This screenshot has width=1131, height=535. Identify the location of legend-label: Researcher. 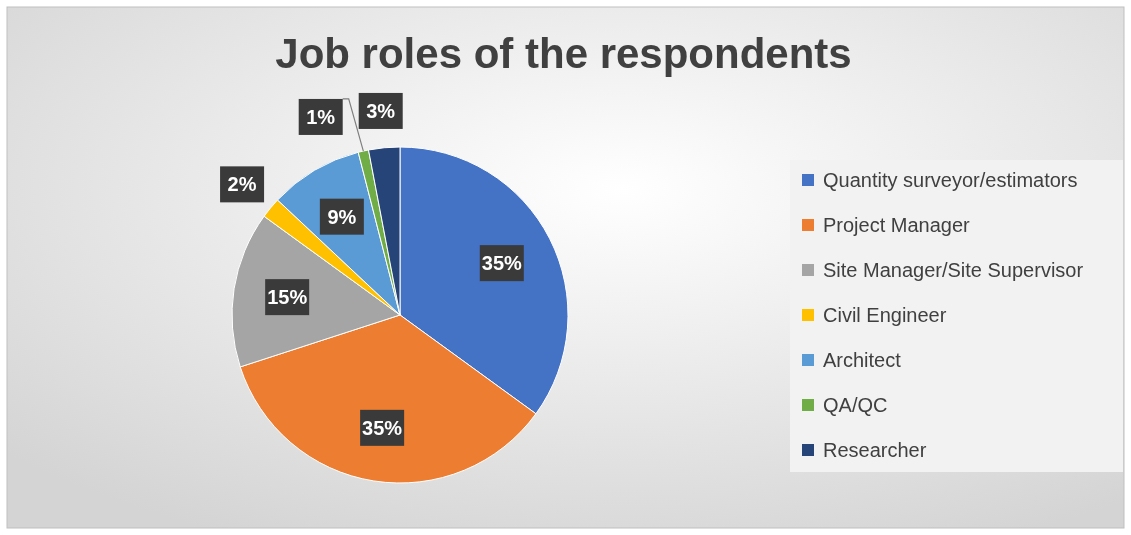
(875, 450).